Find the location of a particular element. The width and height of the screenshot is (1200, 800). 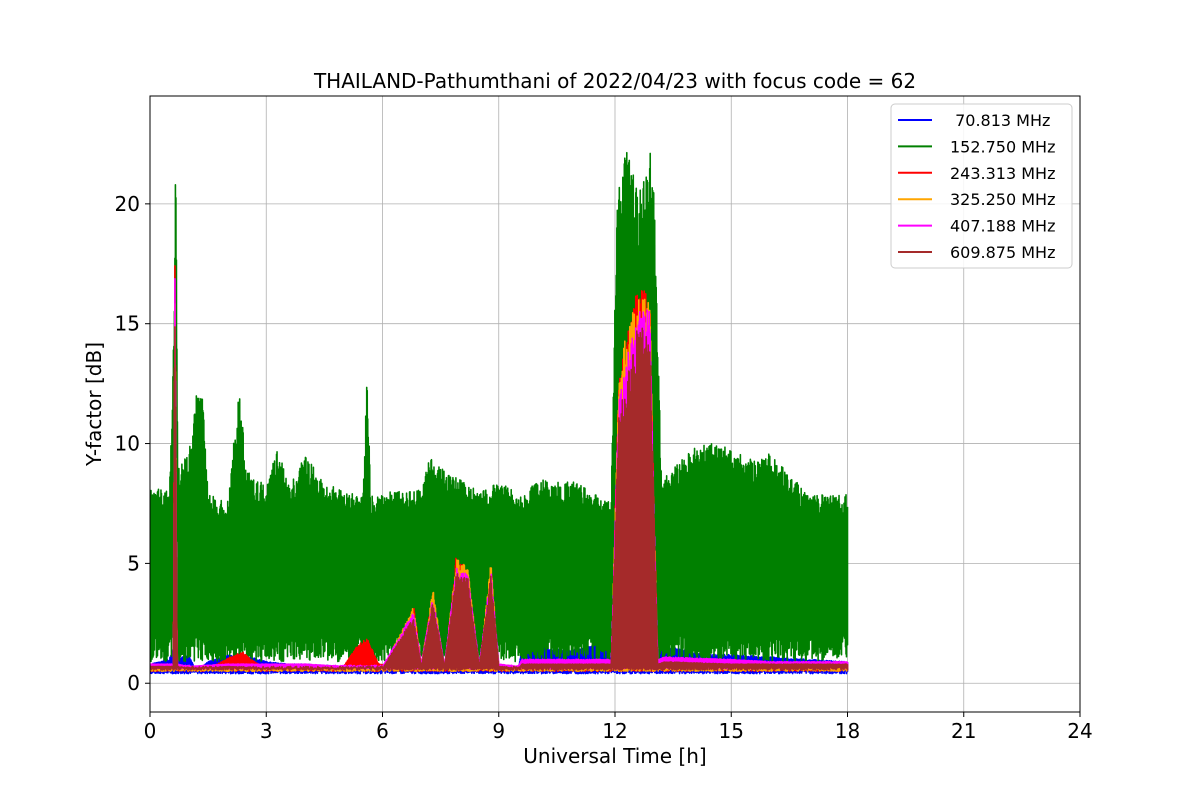

x-tick-label: 24 is located at coordinates (1079, 731).